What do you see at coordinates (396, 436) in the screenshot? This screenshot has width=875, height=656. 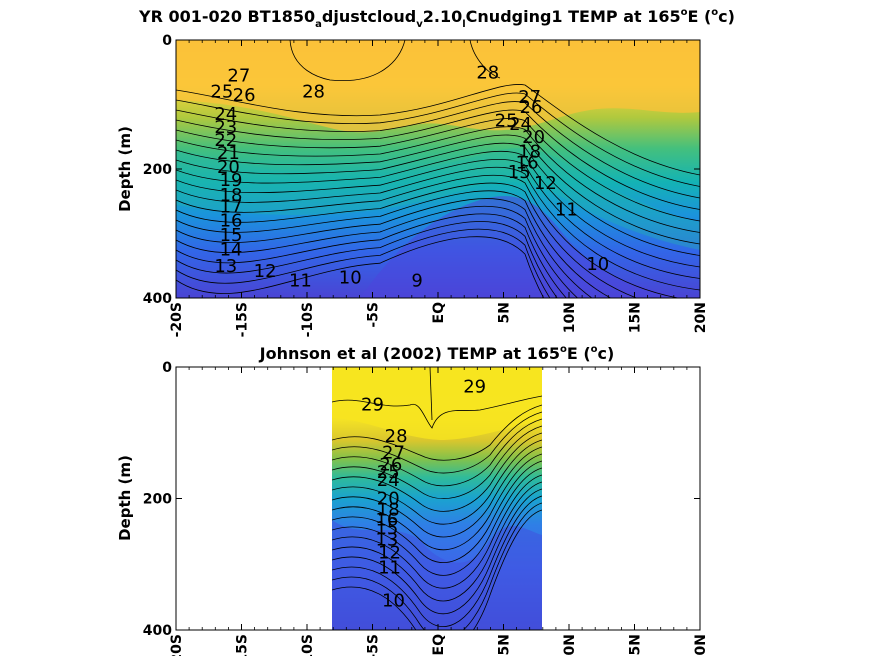 I see `bottom-contour-label: 28` at bounding box center [396, 436].